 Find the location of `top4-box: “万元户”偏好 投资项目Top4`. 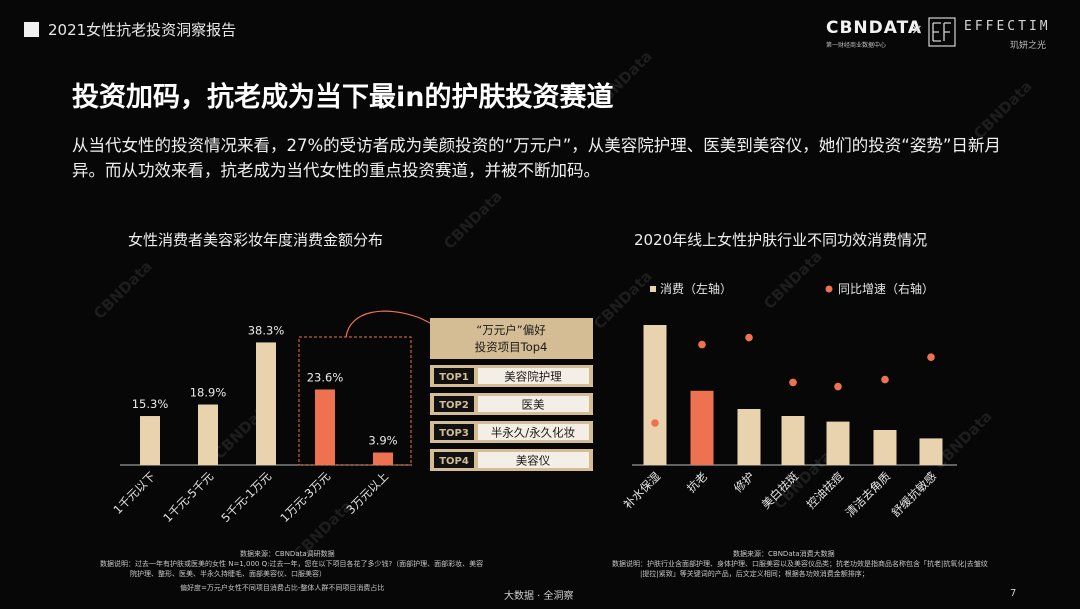

top4-box: “万元户”偏好 投资项目Top4 is located at coordinates (511, 338).